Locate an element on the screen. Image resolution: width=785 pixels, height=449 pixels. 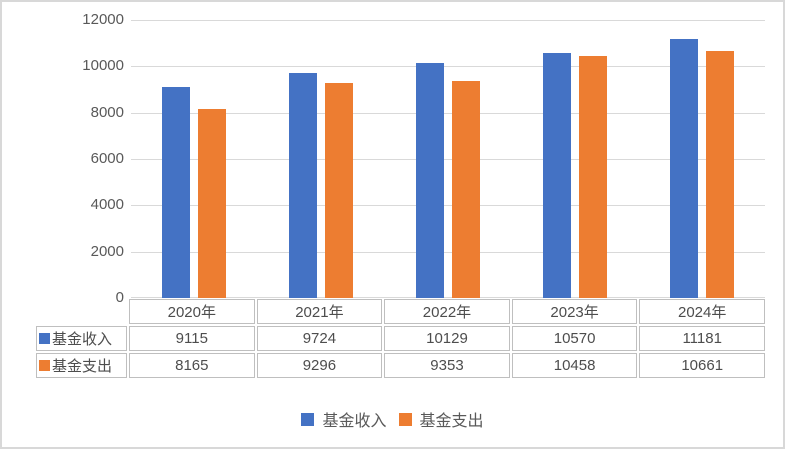
table-column-header: 2024年 is located at coordinates (702, 311).